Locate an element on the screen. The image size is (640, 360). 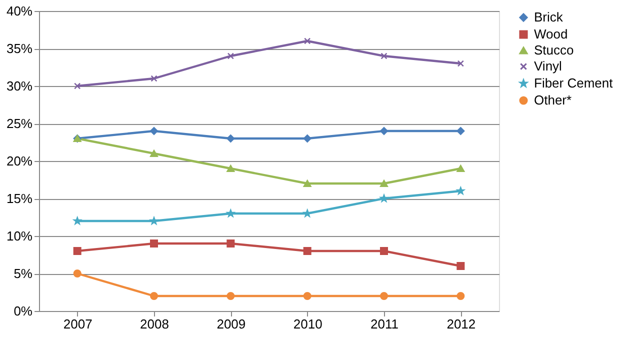
y-tick-label: 0% is located at coordinates (23, 311).